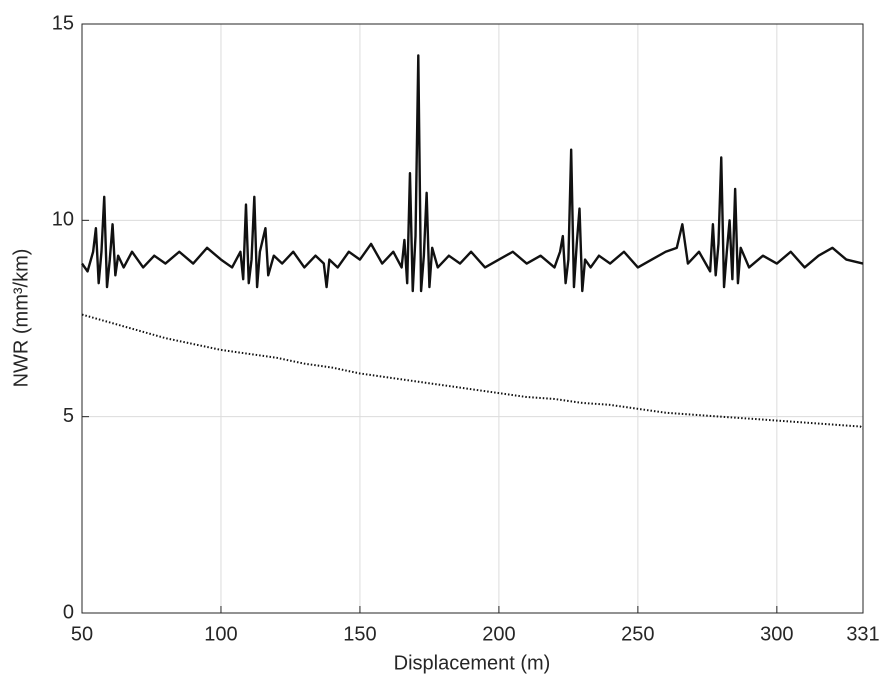 This screenshot has height=685, width=882. What do you see at coordinates (498, 634) in the screenshot?
I see `x-tick-label: 200` at bounding box center [498, 634].